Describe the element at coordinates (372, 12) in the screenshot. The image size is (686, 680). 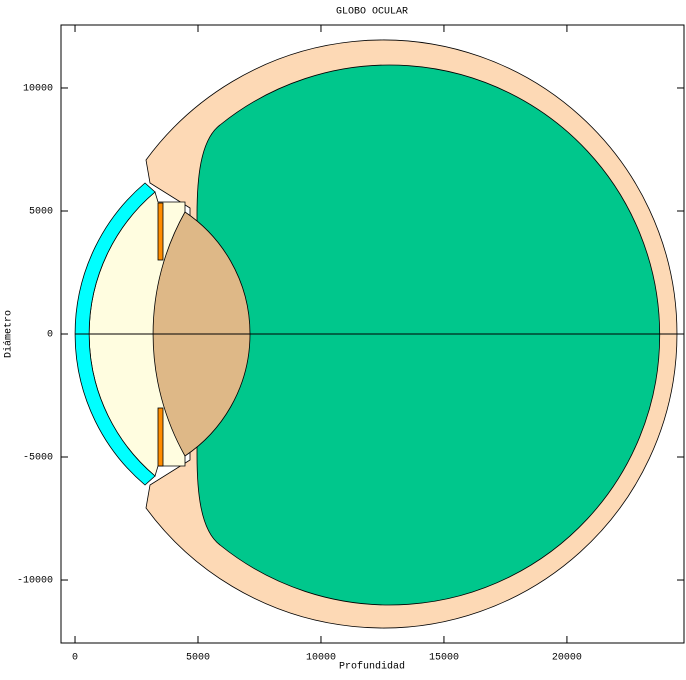
I see `chart-title: GLOBO OCULAR` at that location.